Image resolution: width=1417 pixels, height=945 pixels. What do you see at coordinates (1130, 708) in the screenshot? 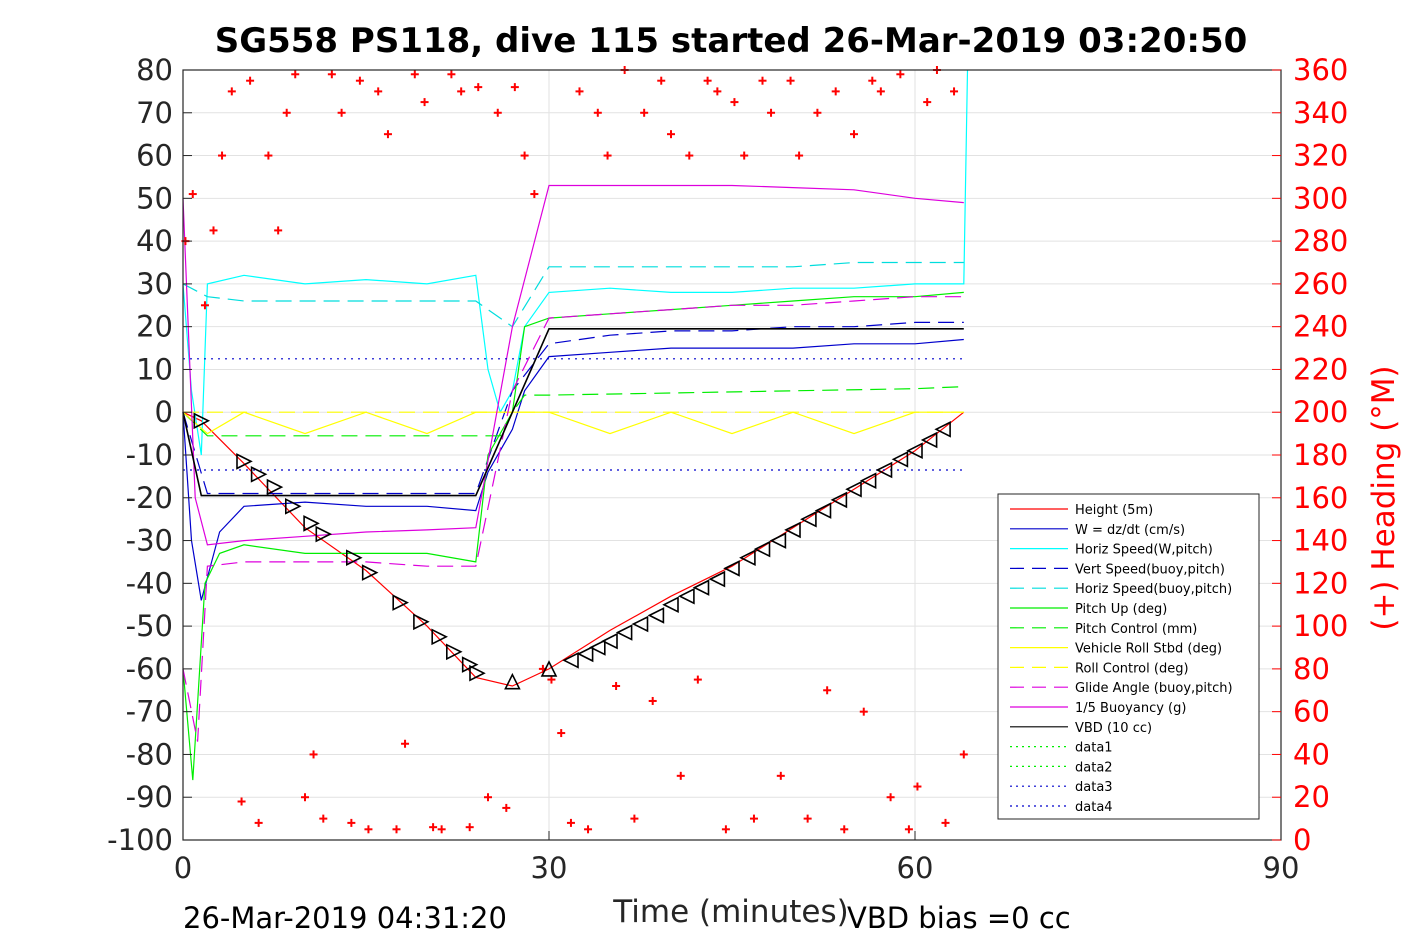
I see `legend-label: 1/5 Buoyancy (g)` at bounding box center [1130, 708].